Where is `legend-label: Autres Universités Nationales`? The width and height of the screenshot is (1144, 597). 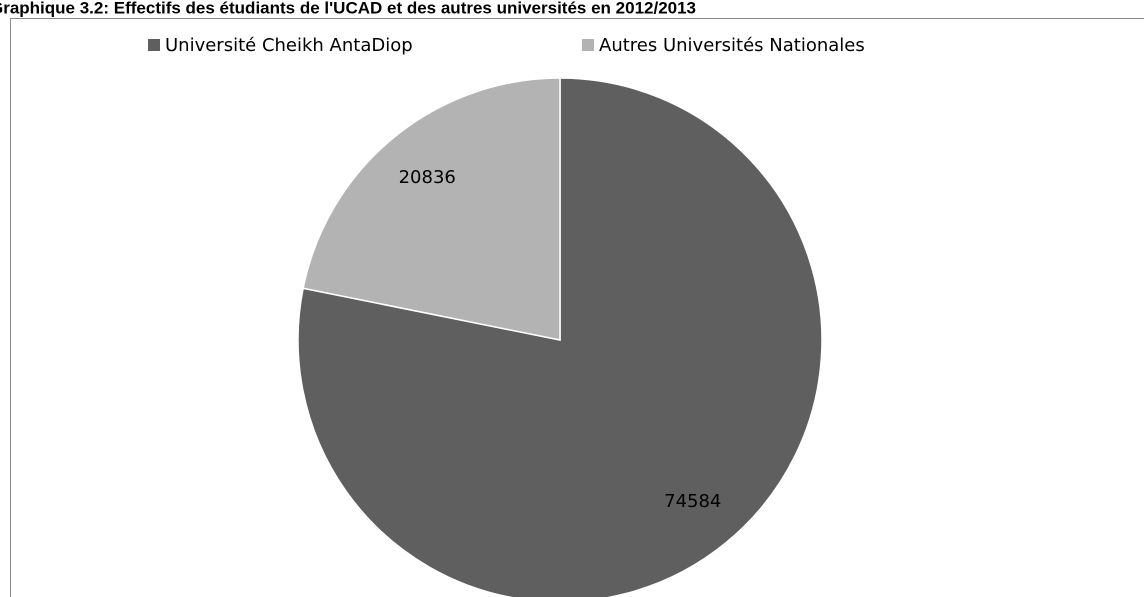
legend-label: Autres Universités Nationales is located at coordinates (732, 45).